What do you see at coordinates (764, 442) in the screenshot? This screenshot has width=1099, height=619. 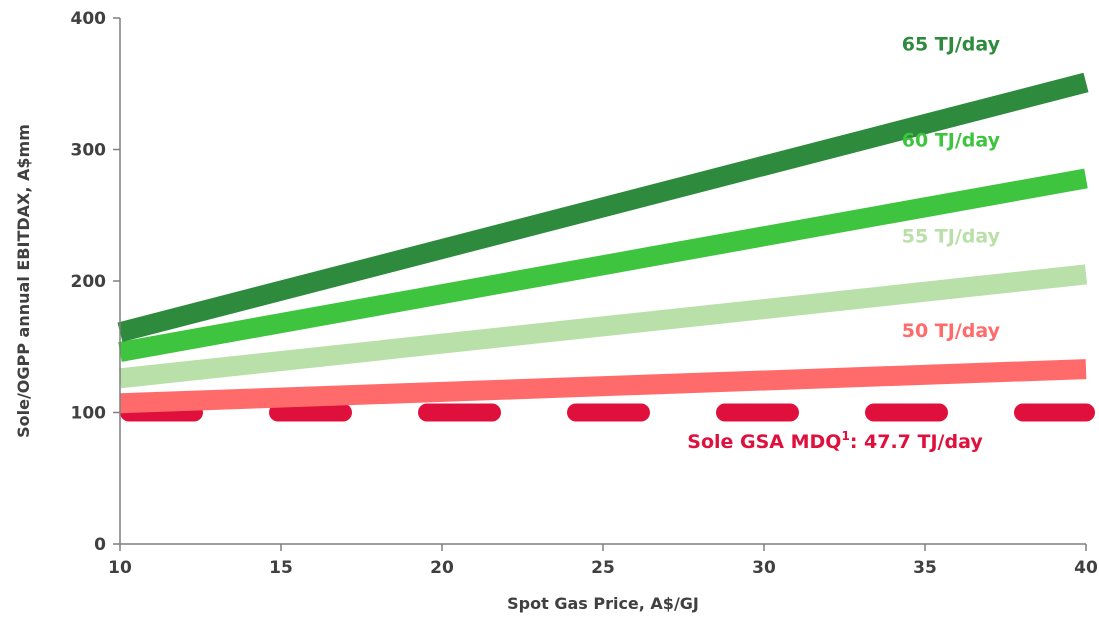 I see `reference-line-label-name: Sole GSA MDQ` at bounding box center [764, 442].